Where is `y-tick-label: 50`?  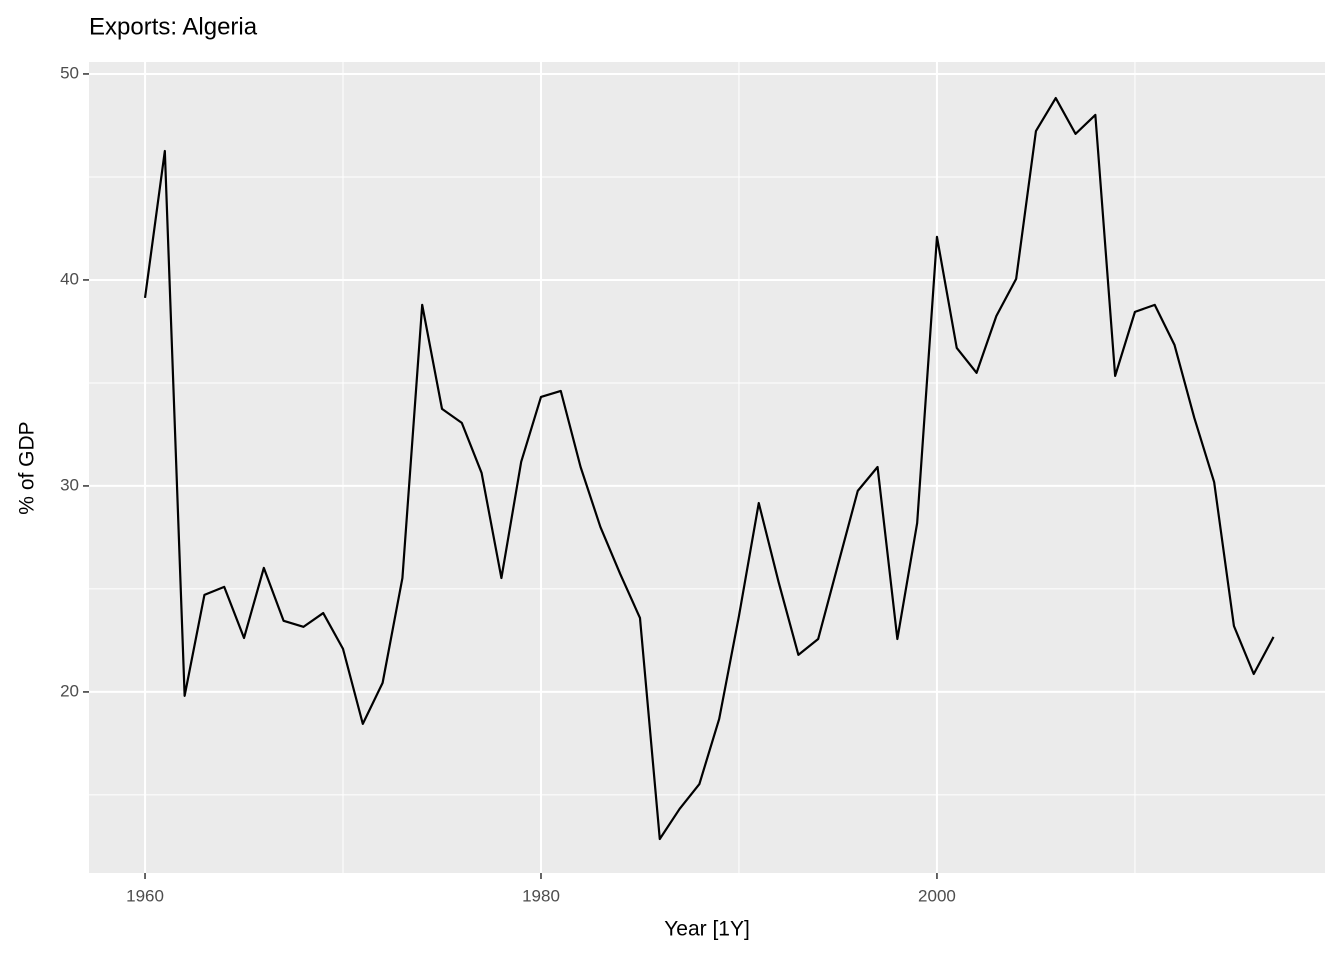 y-tick-label: 50 is located at coordinates (69, 72).